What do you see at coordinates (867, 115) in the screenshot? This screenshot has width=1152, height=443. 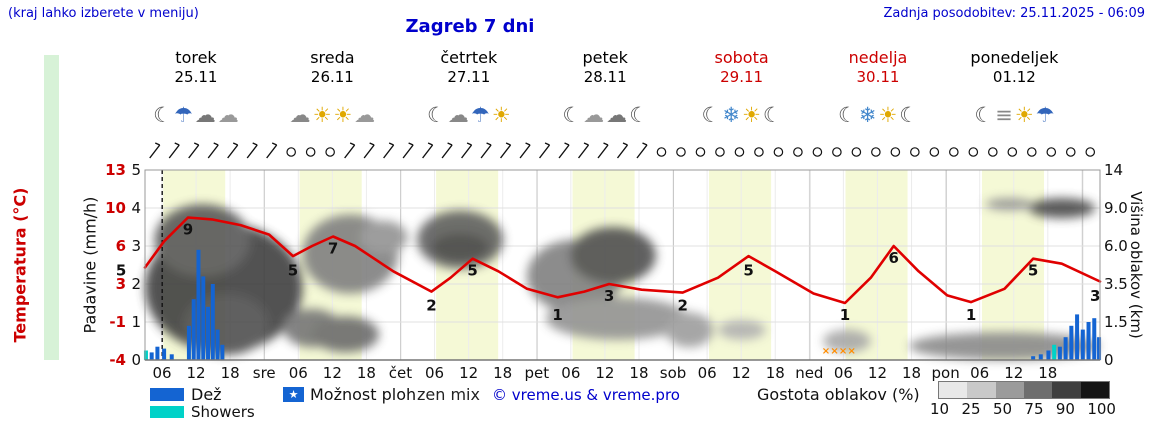 I see `snow-icon: ❄` at bounding box center [867, 115].